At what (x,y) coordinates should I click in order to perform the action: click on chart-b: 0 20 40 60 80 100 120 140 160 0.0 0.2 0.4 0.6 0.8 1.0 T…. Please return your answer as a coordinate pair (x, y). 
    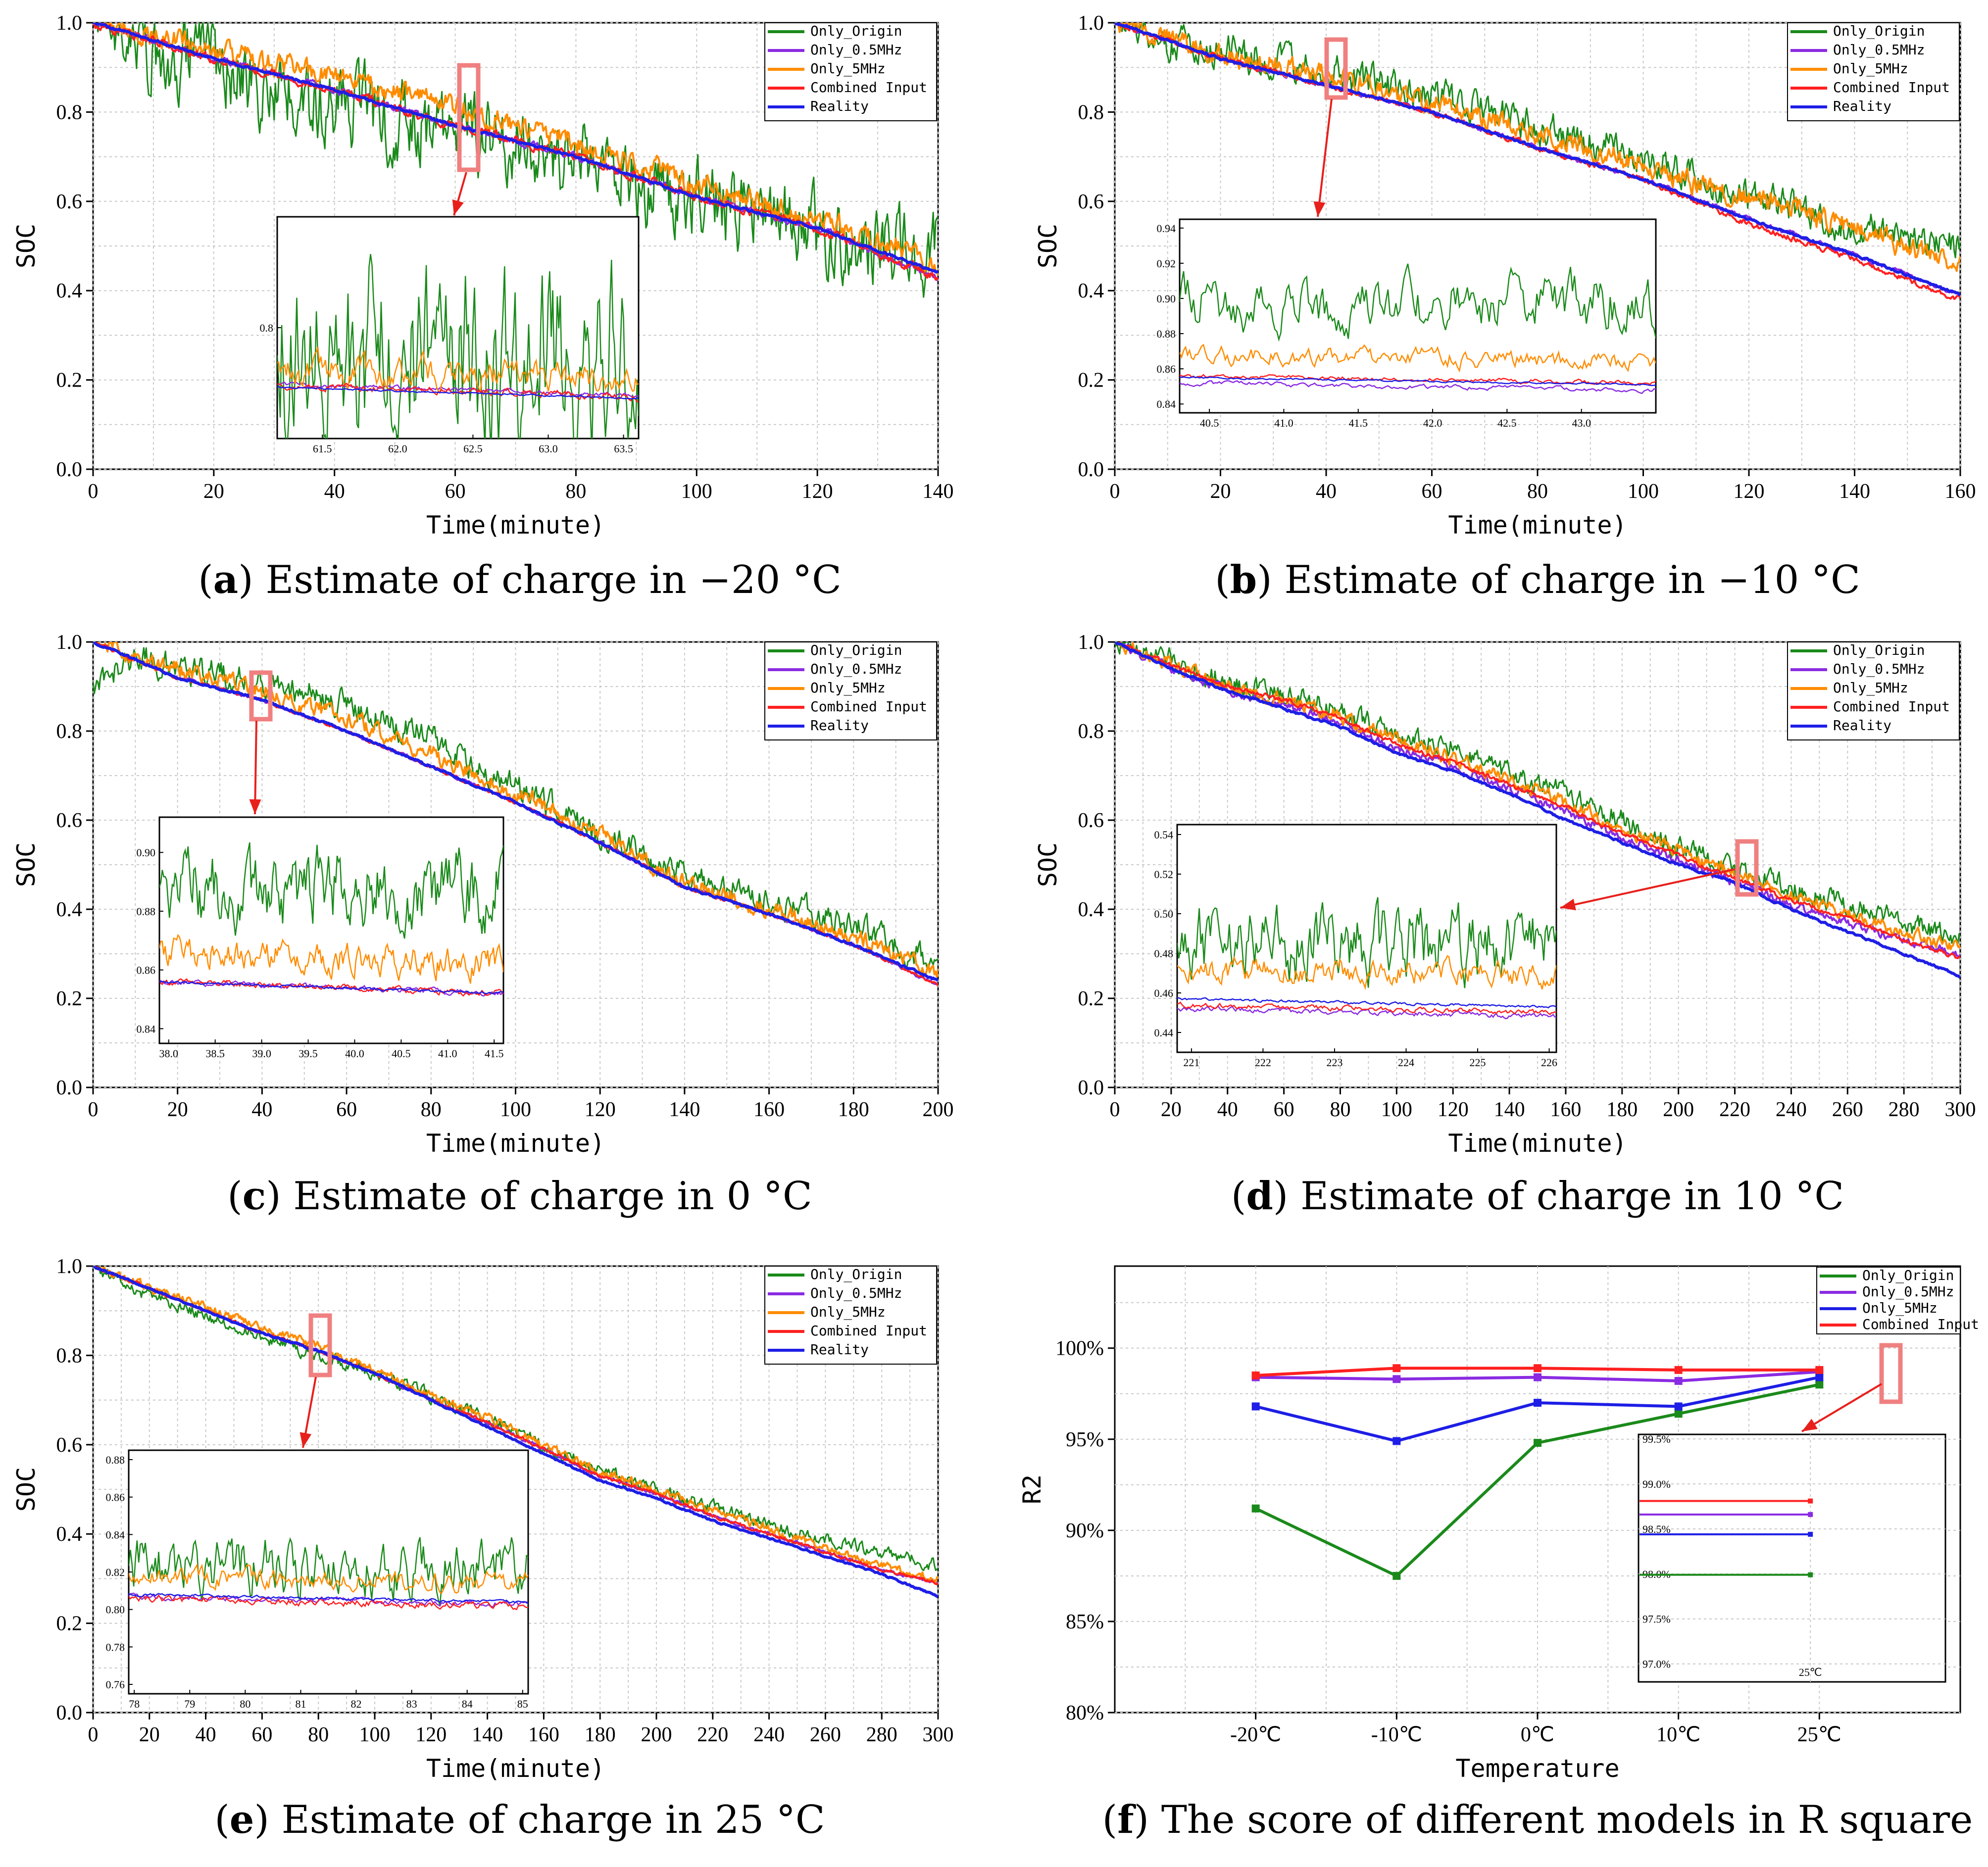
    Looking at the image, I should click on (1505, 276).